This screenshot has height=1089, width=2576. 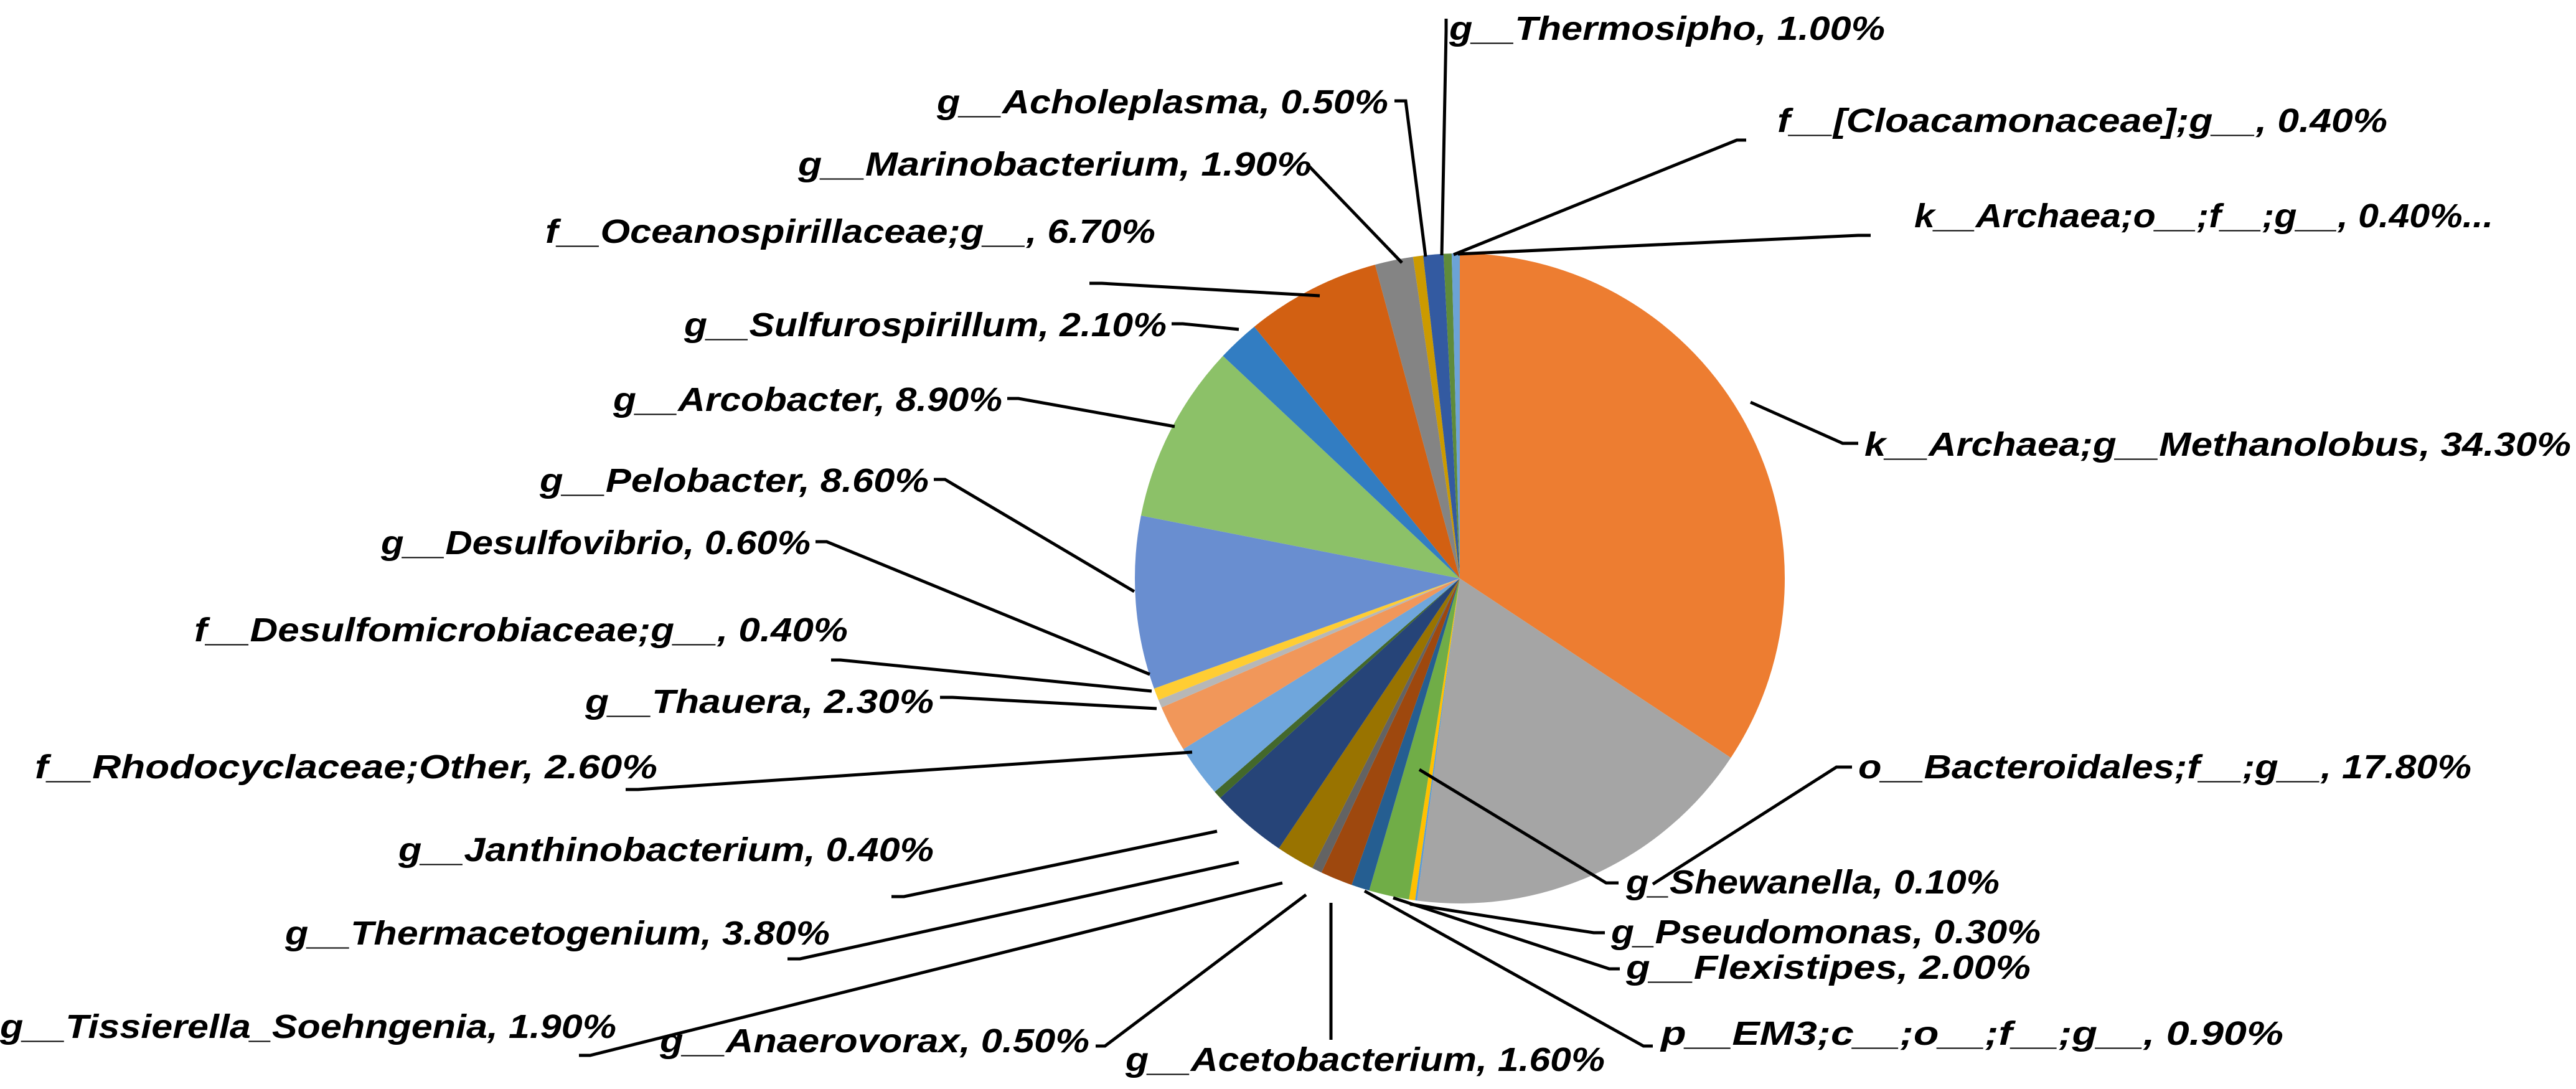 What do you see at coordinates (1622, 505) in the screenshot?
I see `pie-slice-k-archaea-g-methanolobus` at bounding box center [1622, 505].